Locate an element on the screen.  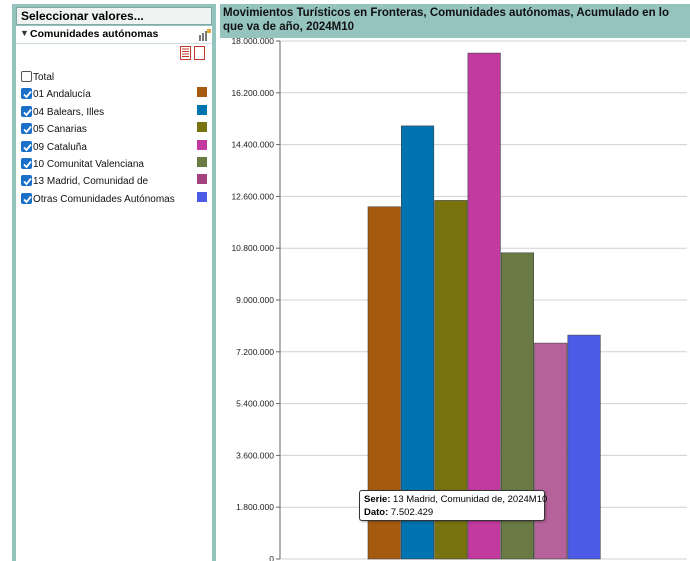
y-tick-label: 12.600.000 is located at coordinates (252, 196).